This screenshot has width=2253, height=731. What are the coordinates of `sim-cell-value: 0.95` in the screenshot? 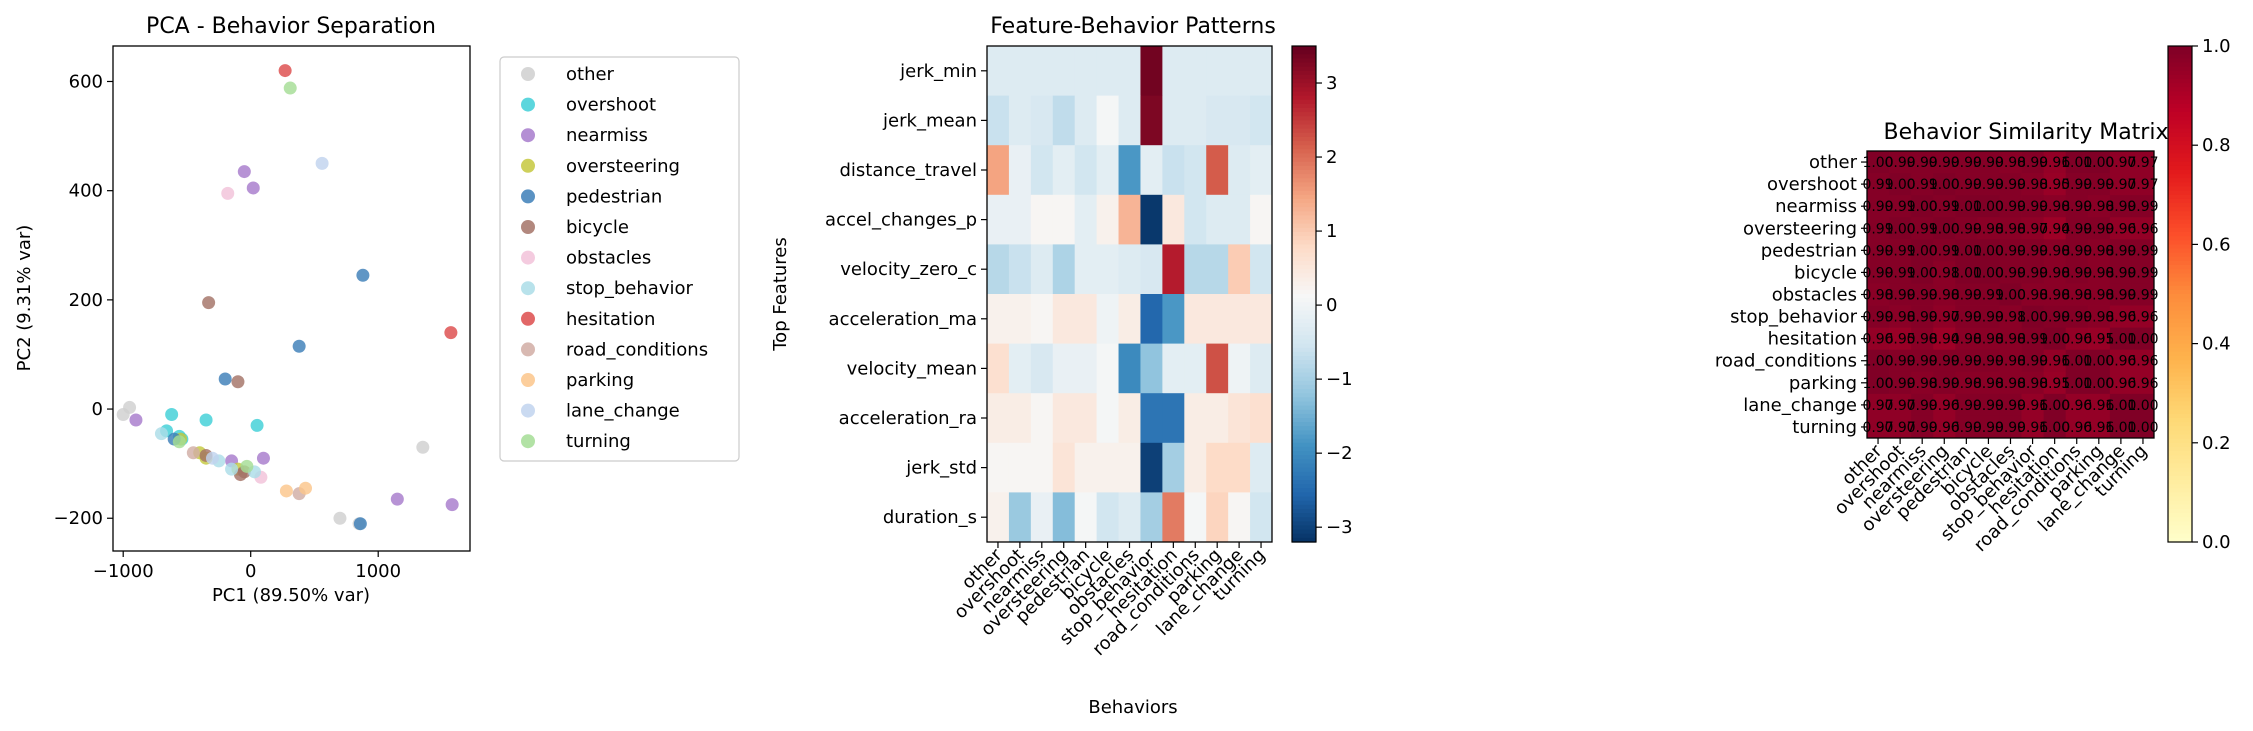 It's located at (2054, 384).